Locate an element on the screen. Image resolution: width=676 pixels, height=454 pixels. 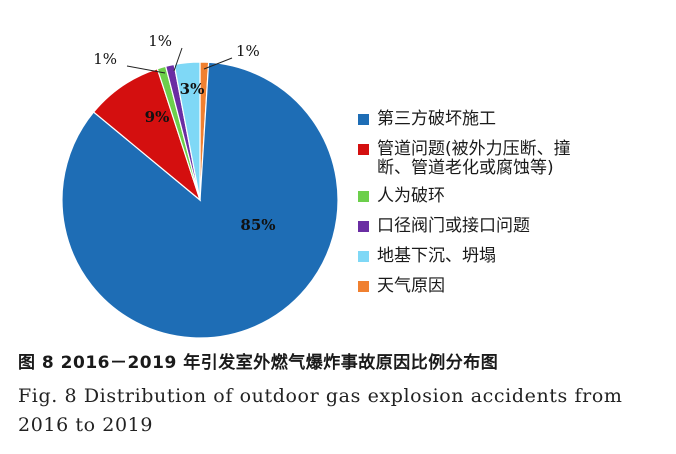
legend-label: 第三方破坏施工 is located at coordinates (436, 119).